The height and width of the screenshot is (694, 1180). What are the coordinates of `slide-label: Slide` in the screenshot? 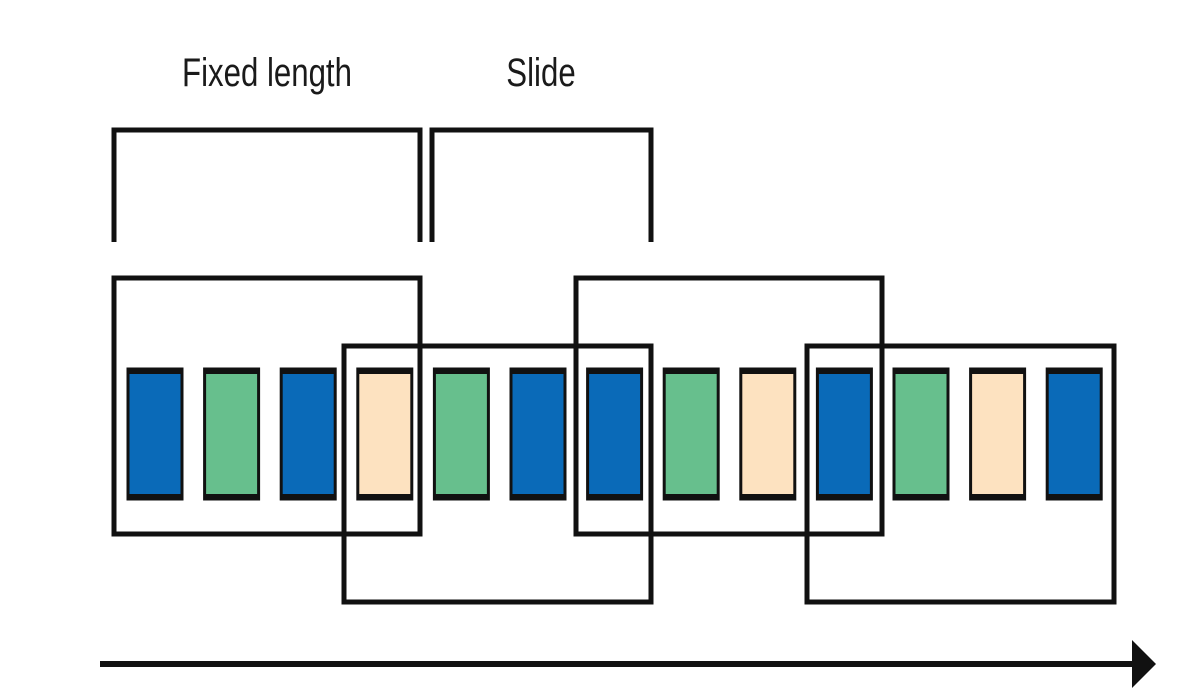 It's located at (540, 72).